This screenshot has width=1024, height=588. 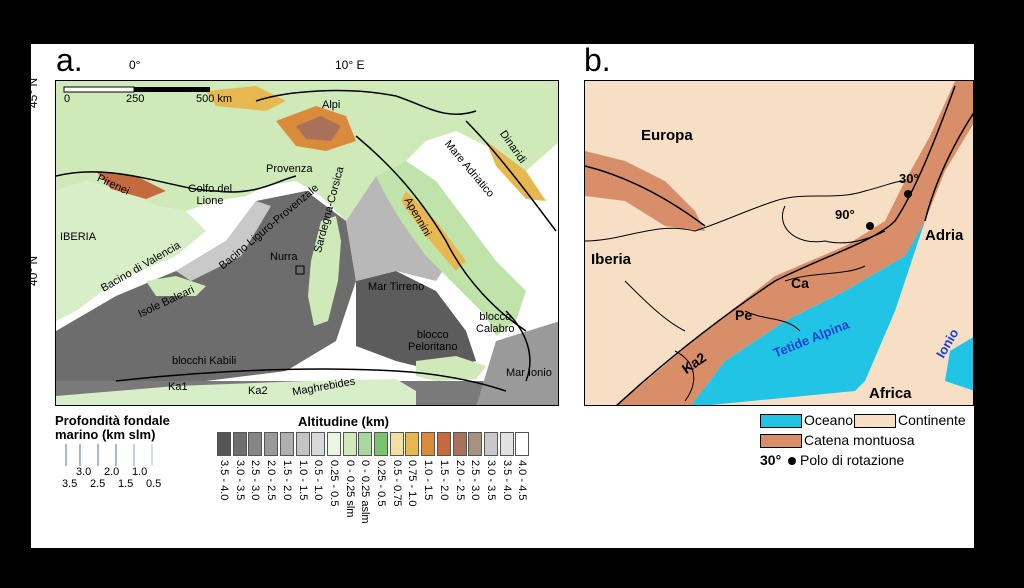 What do you see at coordinates (246, 98) in the screenshot?
I see `relief-area` at bounding box center [246, 98].